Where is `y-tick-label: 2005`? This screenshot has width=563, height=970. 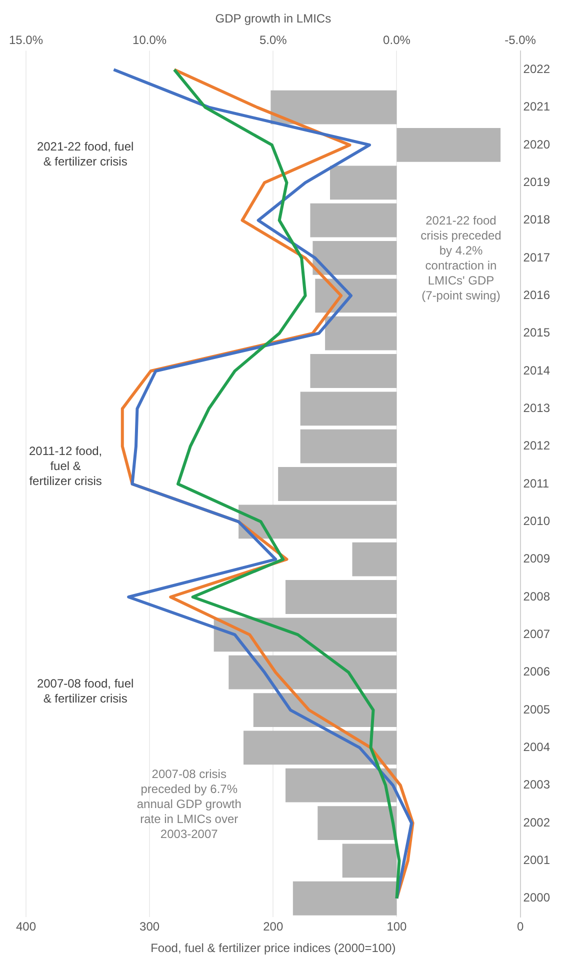 y-tick-label: 2005 is located at coordinates (536, 709).